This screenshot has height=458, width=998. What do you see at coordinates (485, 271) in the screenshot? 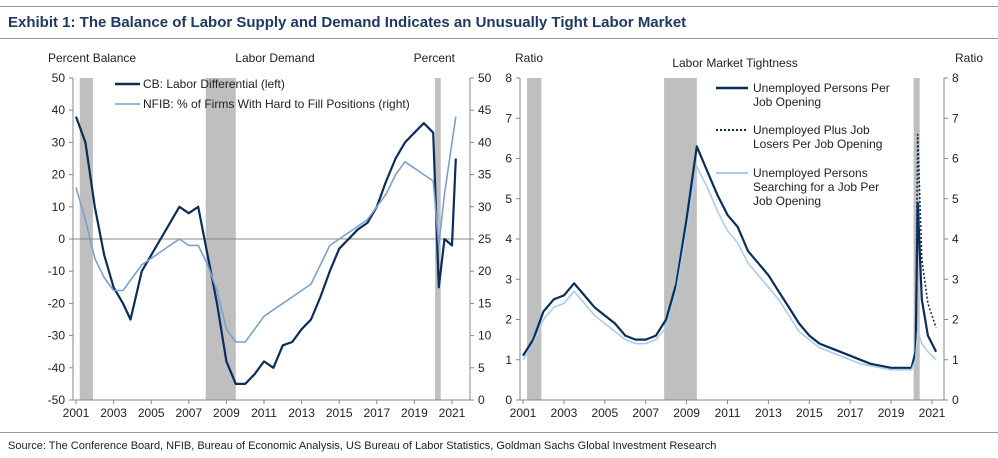
I see `y2-tick-label: 20` at bounding box center [485, 271].